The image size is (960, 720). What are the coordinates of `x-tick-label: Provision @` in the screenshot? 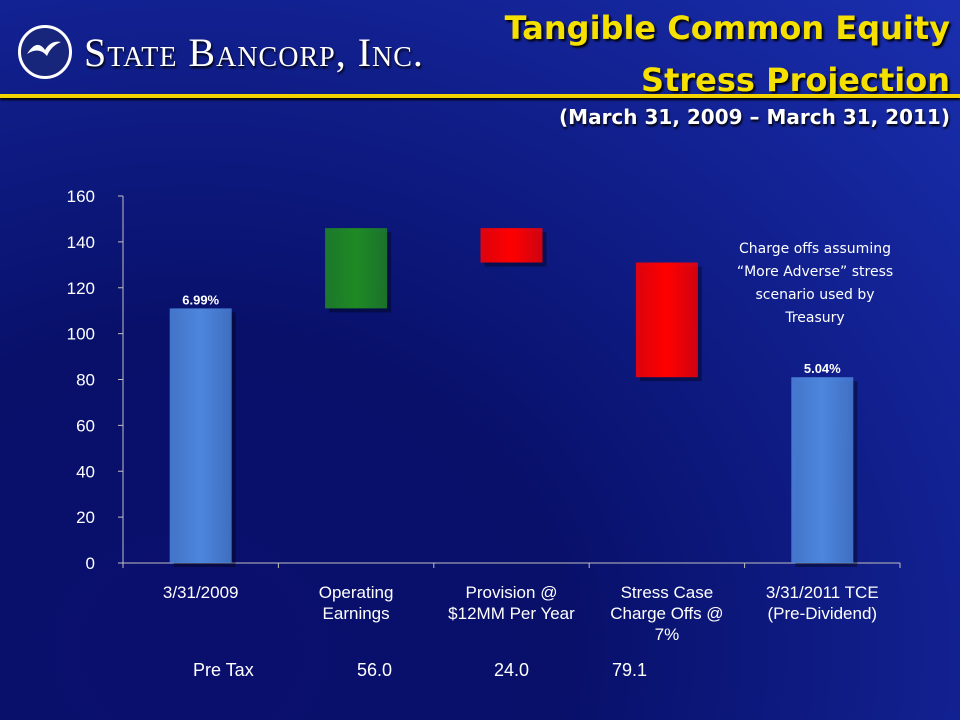 It's located at (512, 592).